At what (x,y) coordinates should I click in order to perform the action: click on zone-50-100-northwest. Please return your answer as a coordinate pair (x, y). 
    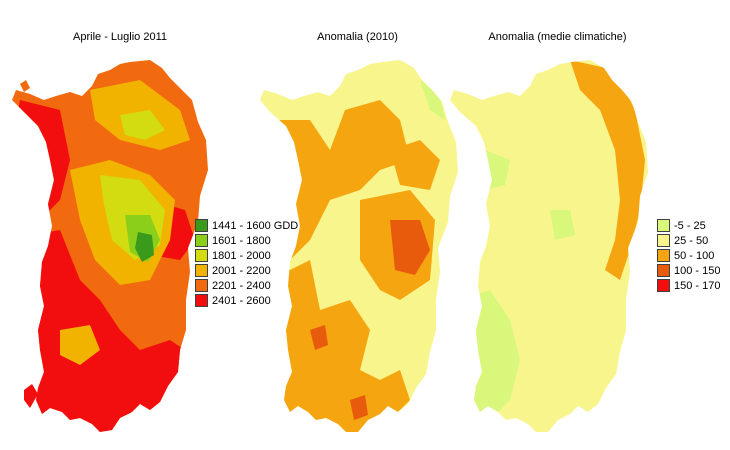
    Looking at the image, I should click on (340, 180).